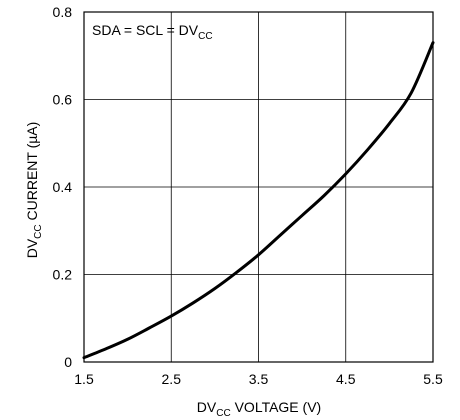 Image resolution: width=460 pixels, height=420 pixels. I want to click on y-tick-labels: 0 0.2 0.4 0.6 0.8, so click(63, 187).